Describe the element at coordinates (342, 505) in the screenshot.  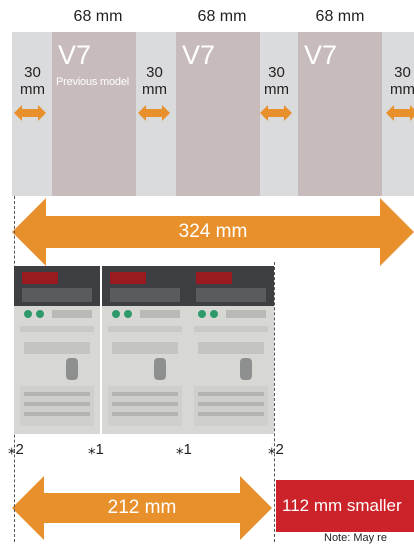
I see `reduction-label: 112 mm smaller` at that location.